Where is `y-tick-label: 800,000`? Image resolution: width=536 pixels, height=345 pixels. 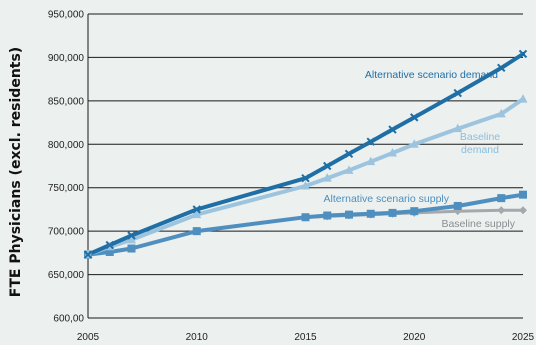
y-tick-label: 800,000 is located at coordinates (66, 145).